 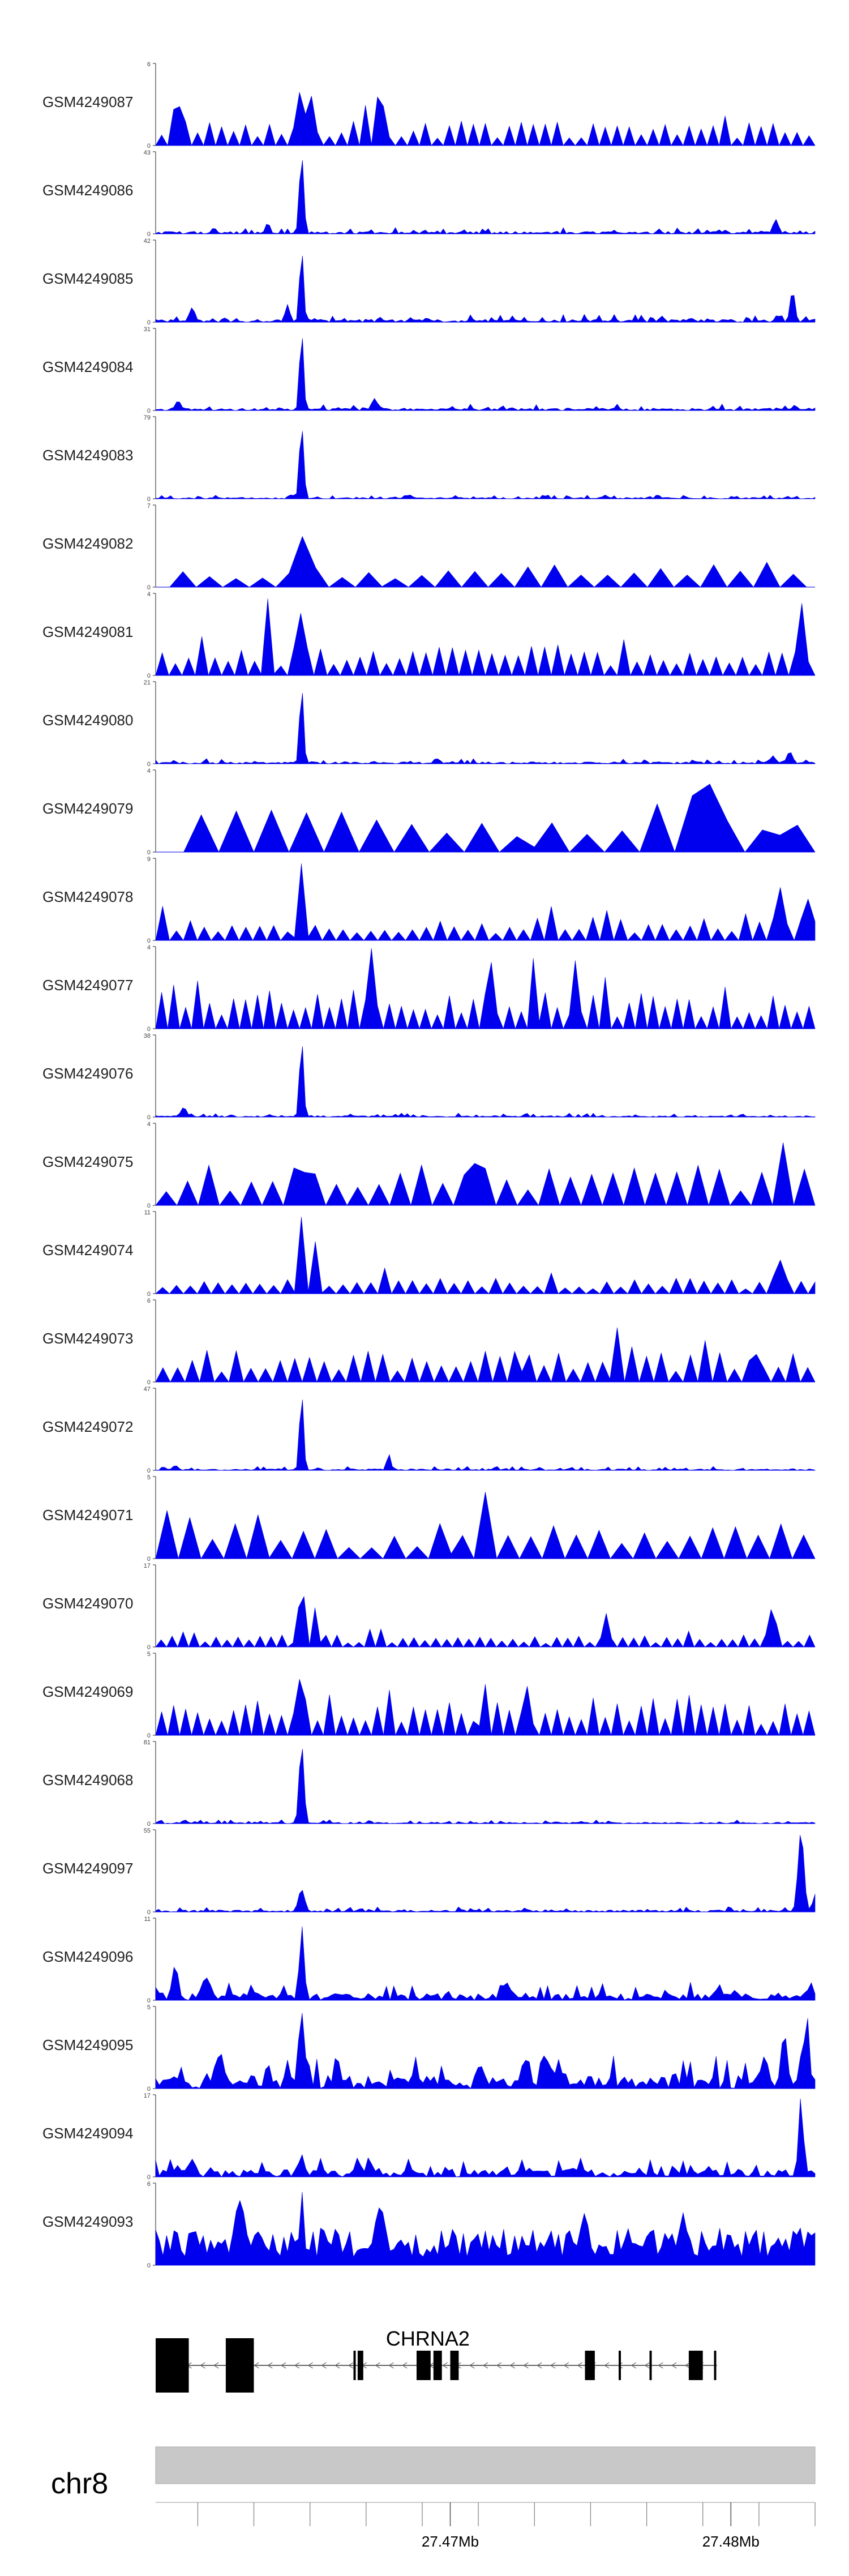 I want to click on track-GSM4249080: GSM4249080 21 0, so click(x=429, y=723).